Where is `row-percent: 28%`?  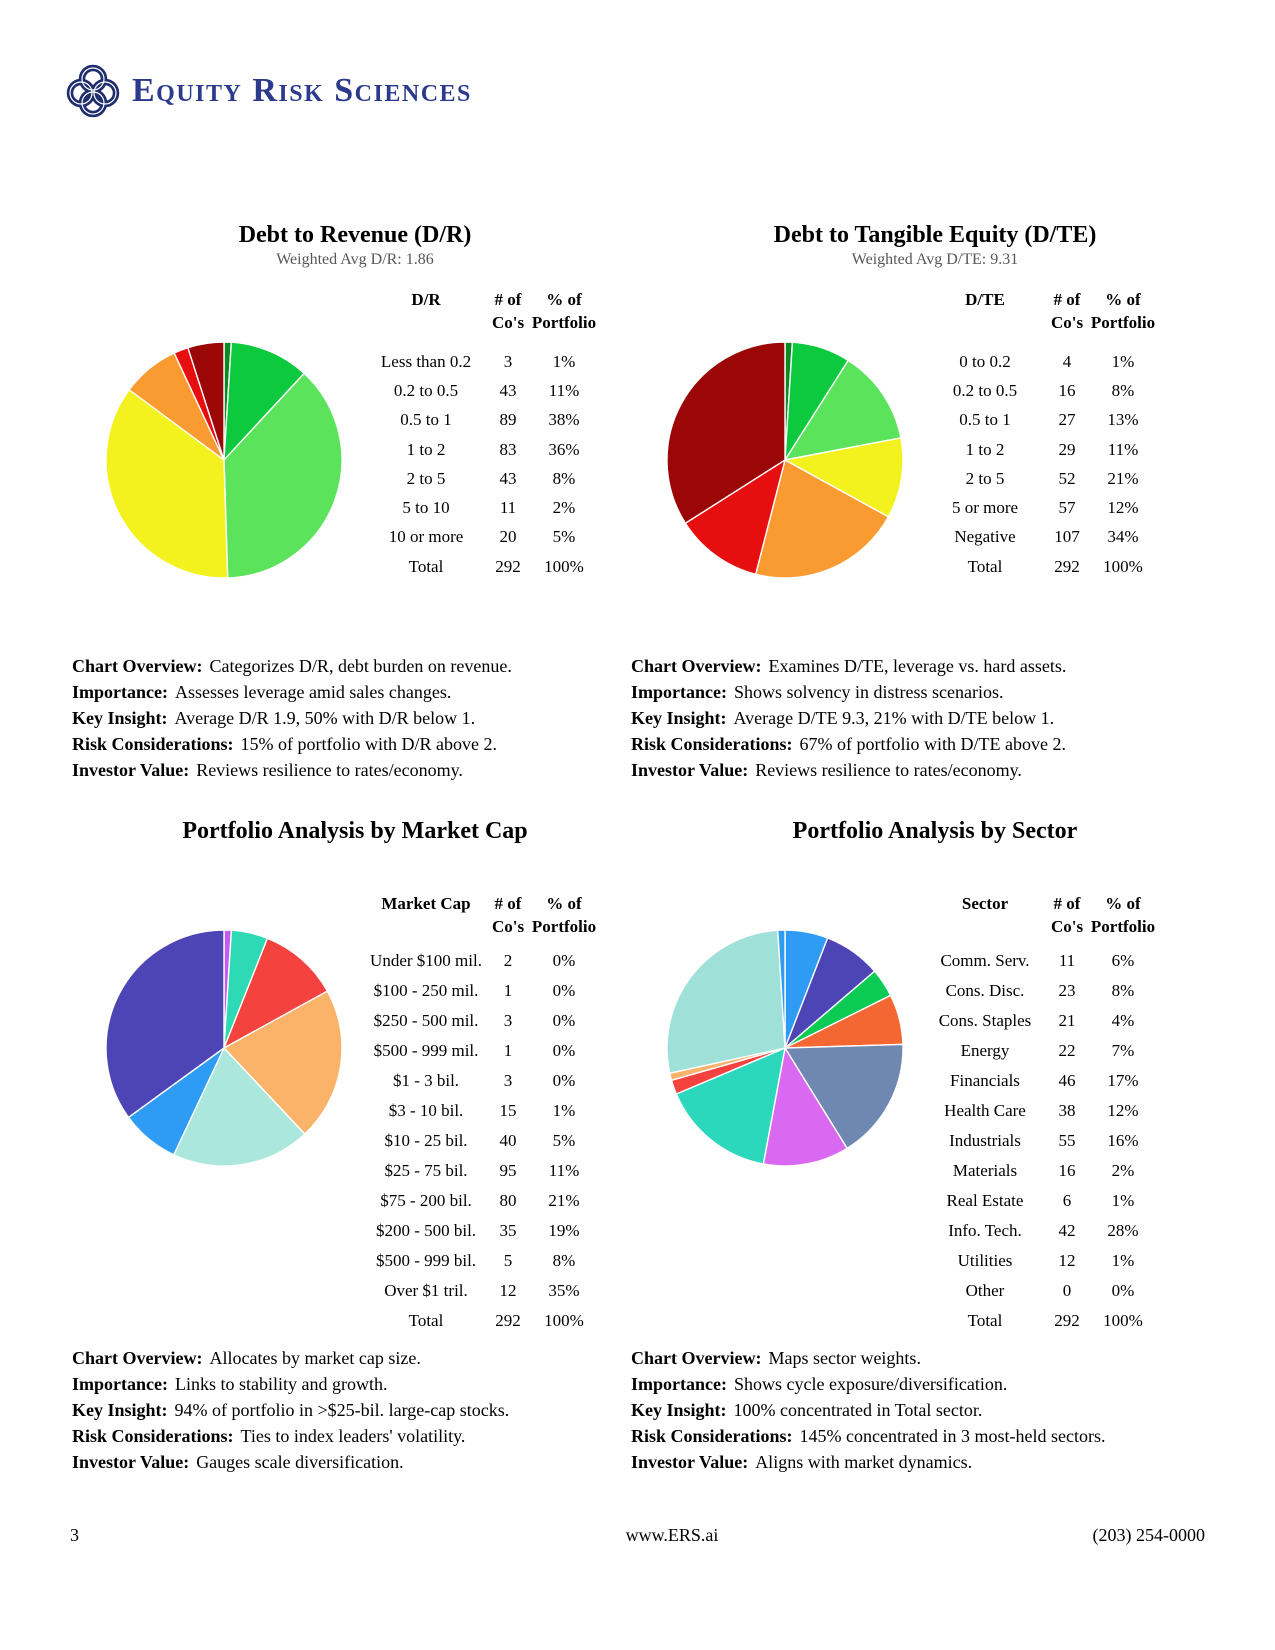 row-percent: 28% is located at coordinates (1123, 1230).